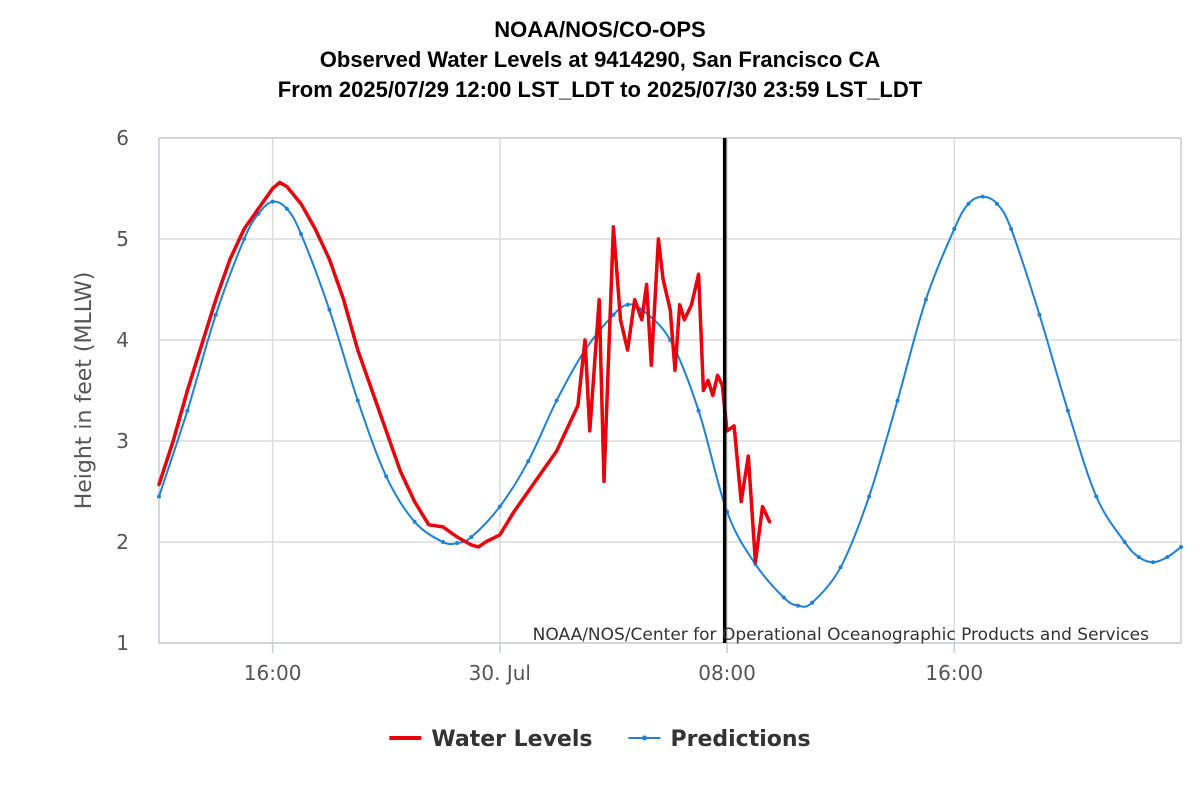  What do you see at coordinates (84, 391) in the screenshot?
I see `y-axis-title: Height in feet (MLLW)` at bounding box center [84, 391].